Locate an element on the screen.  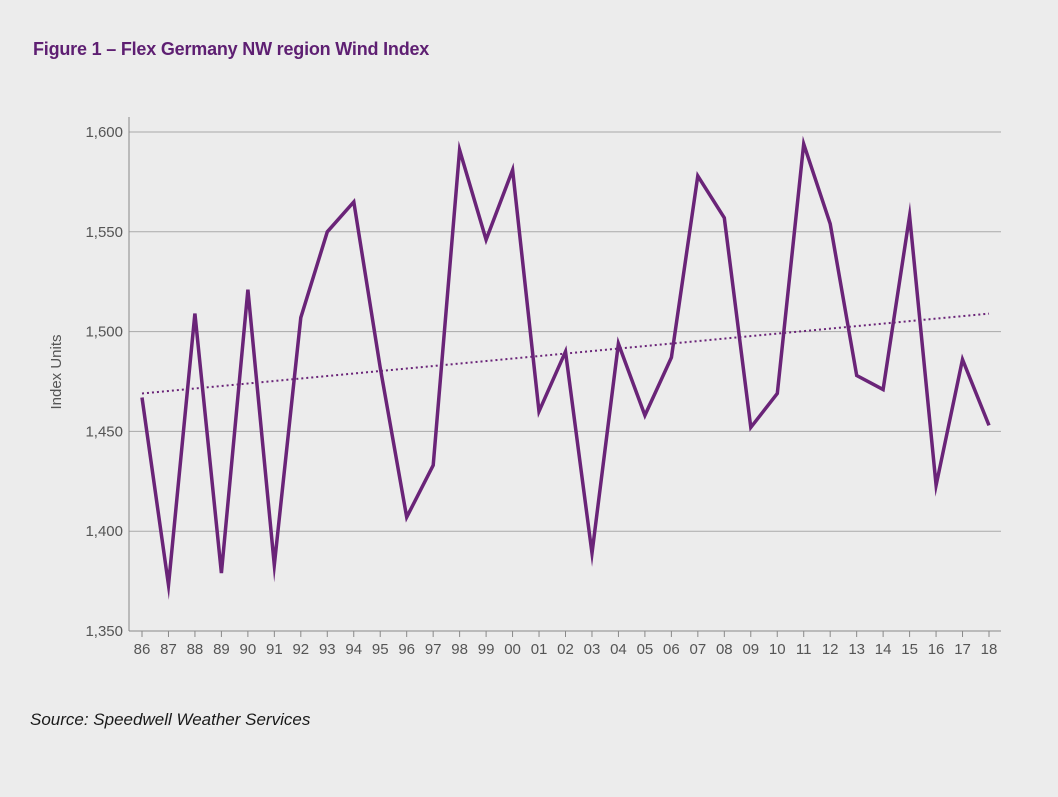
x-tick-label: 12 is located at coordinates (830, 649).